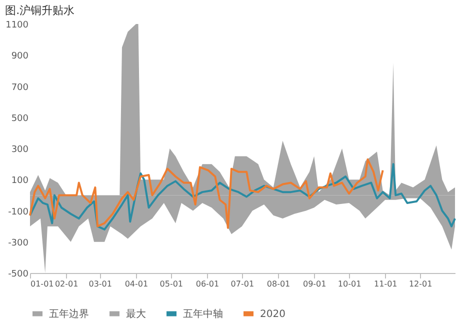 The width and height of the screenshot is (468, 329). Describe the element at coordinates (136, 284) in the screenshot. I see `x-tick-label: 04-01` at that location.